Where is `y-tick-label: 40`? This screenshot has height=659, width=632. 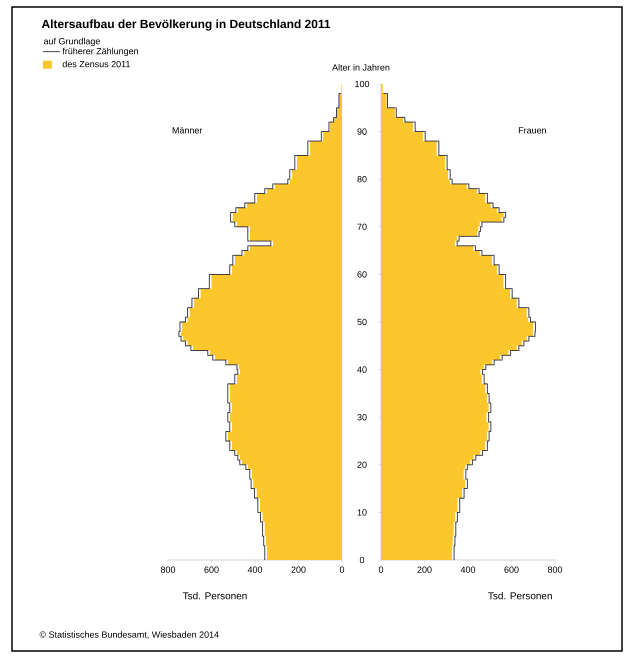 y-tick-label: 40 is located at coordinates (362, 369).